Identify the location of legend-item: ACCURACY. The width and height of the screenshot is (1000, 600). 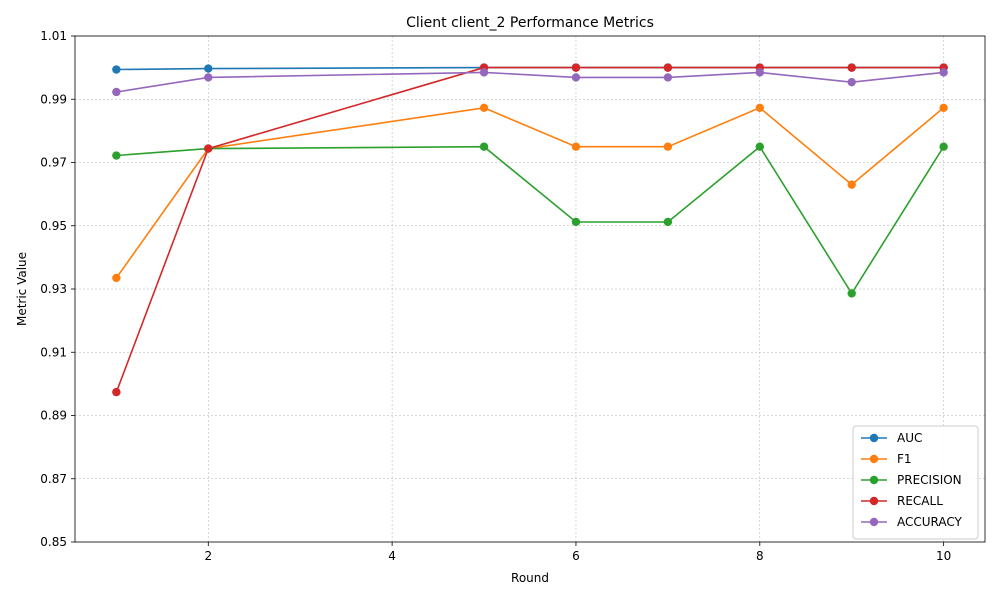
(912, 522).